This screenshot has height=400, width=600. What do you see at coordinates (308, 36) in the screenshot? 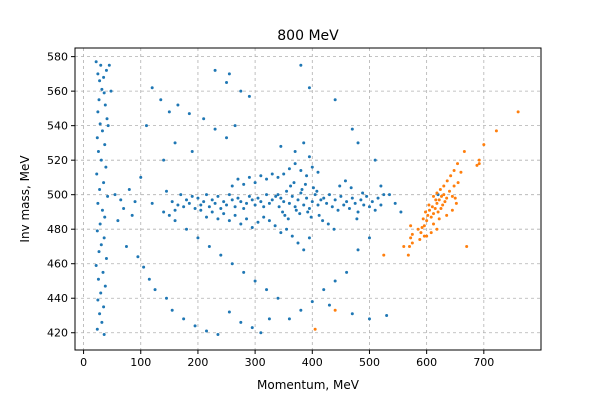
I see `chart-title: 800 MeV` at bounding box center [308, 36].